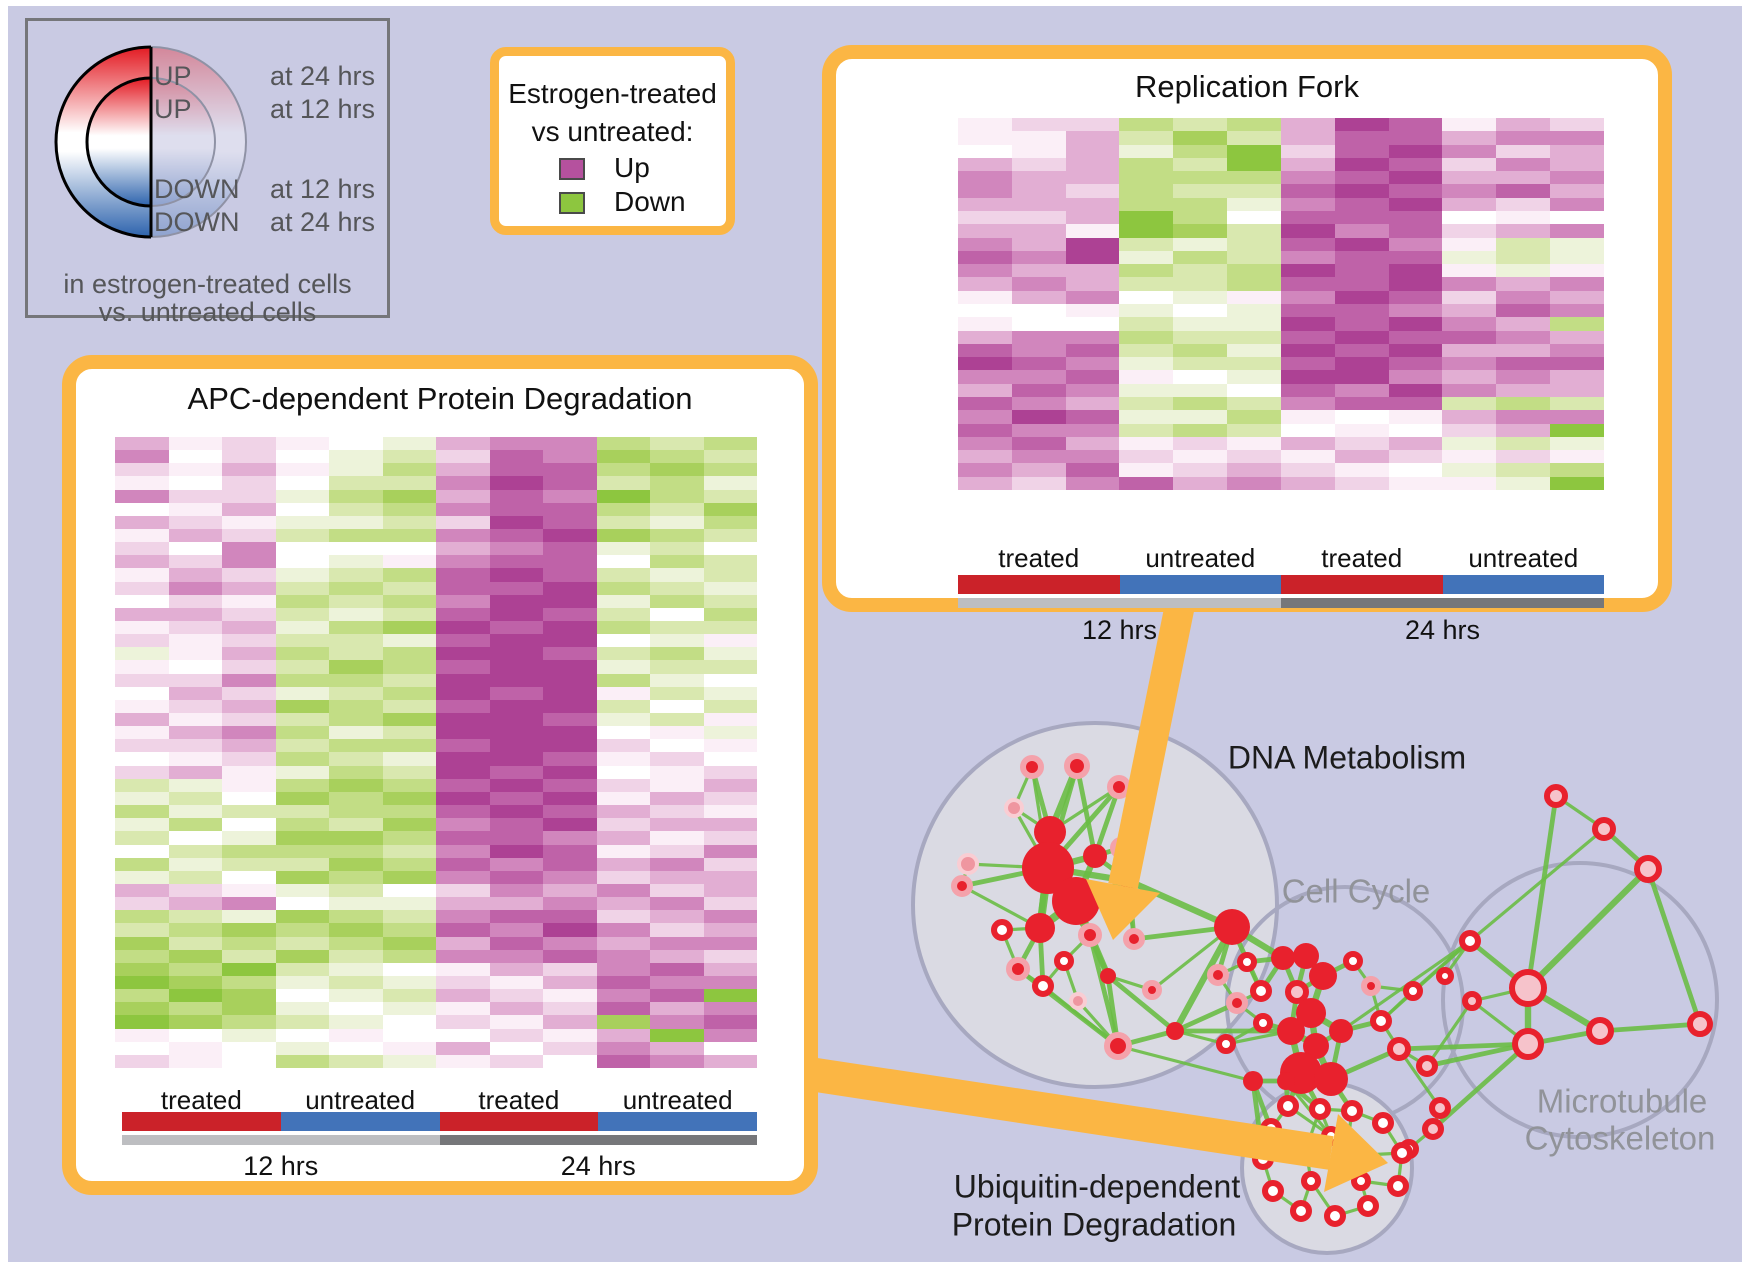 The width and height of the screenshot is (1750, 1279). Describe the element at coordinates (281, 1166) in the screenshot. I see `time-label-12hrs: 12 hrs` at that location.